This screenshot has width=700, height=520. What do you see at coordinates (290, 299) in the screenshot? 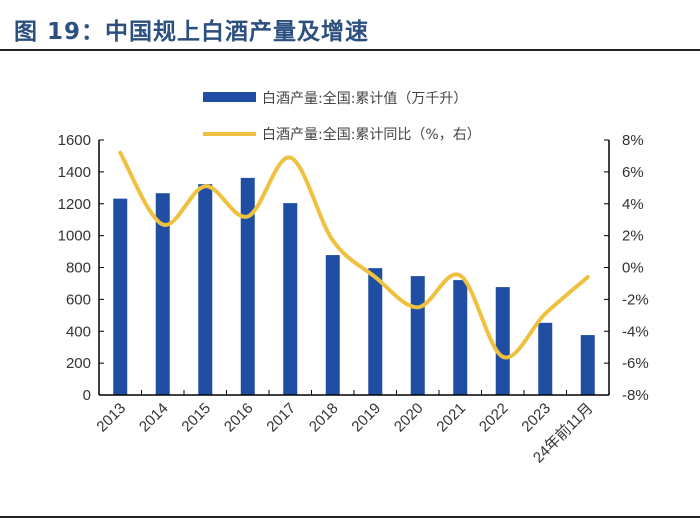
I see `bar-2017` at bounding box center [290, 299].